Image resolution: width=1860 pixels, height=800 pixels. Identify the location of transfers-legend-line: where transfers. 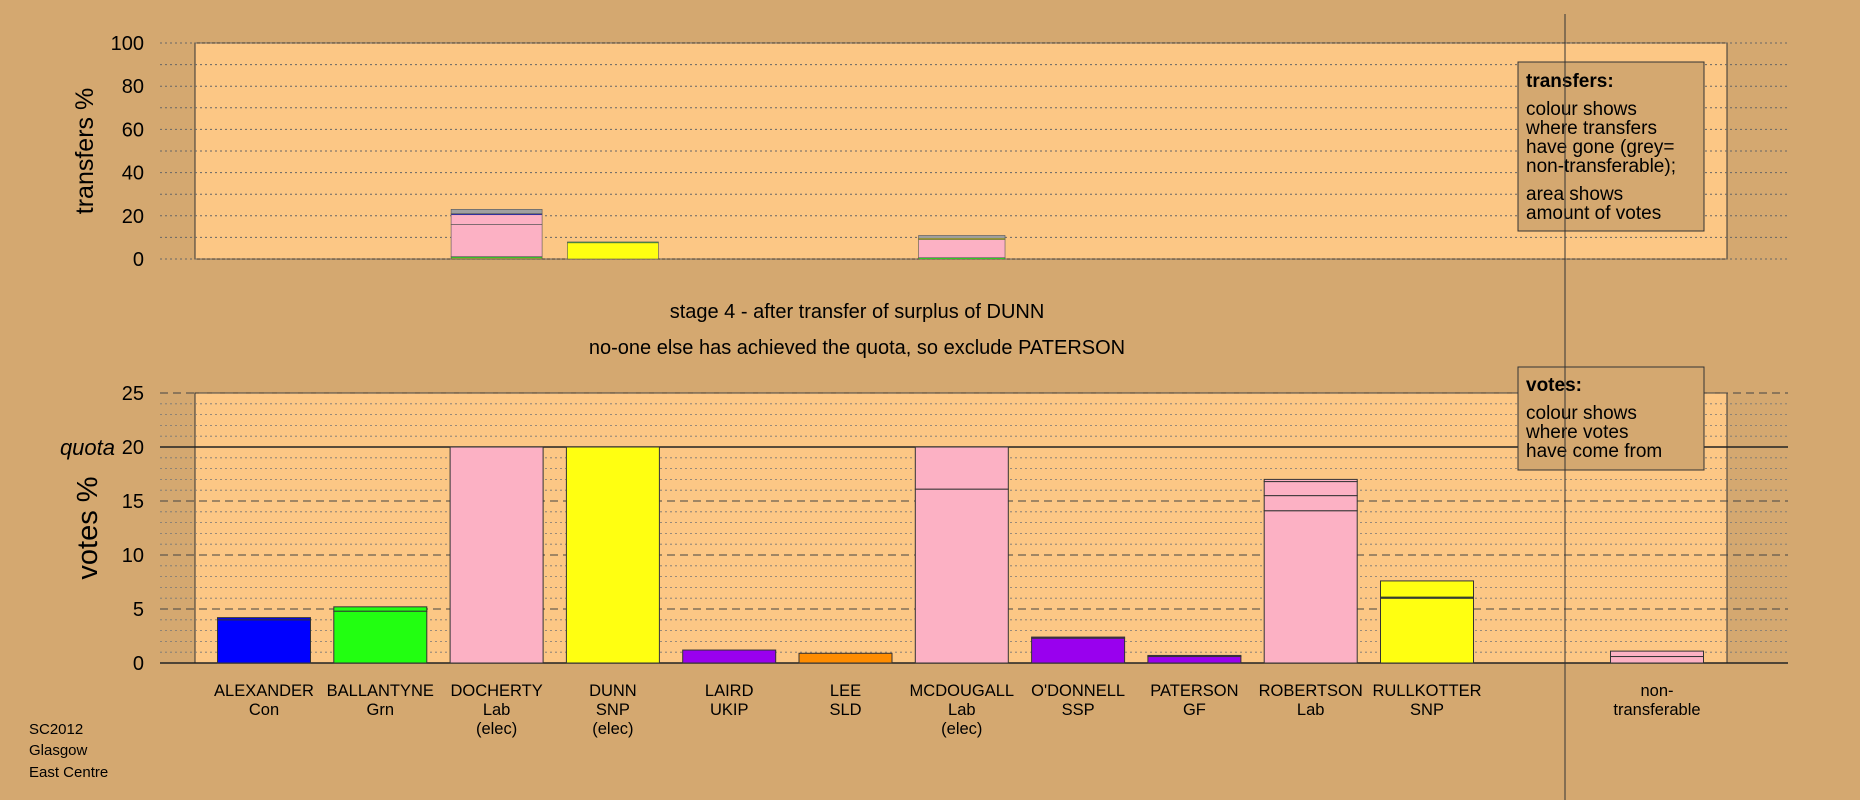
(1591, 128).